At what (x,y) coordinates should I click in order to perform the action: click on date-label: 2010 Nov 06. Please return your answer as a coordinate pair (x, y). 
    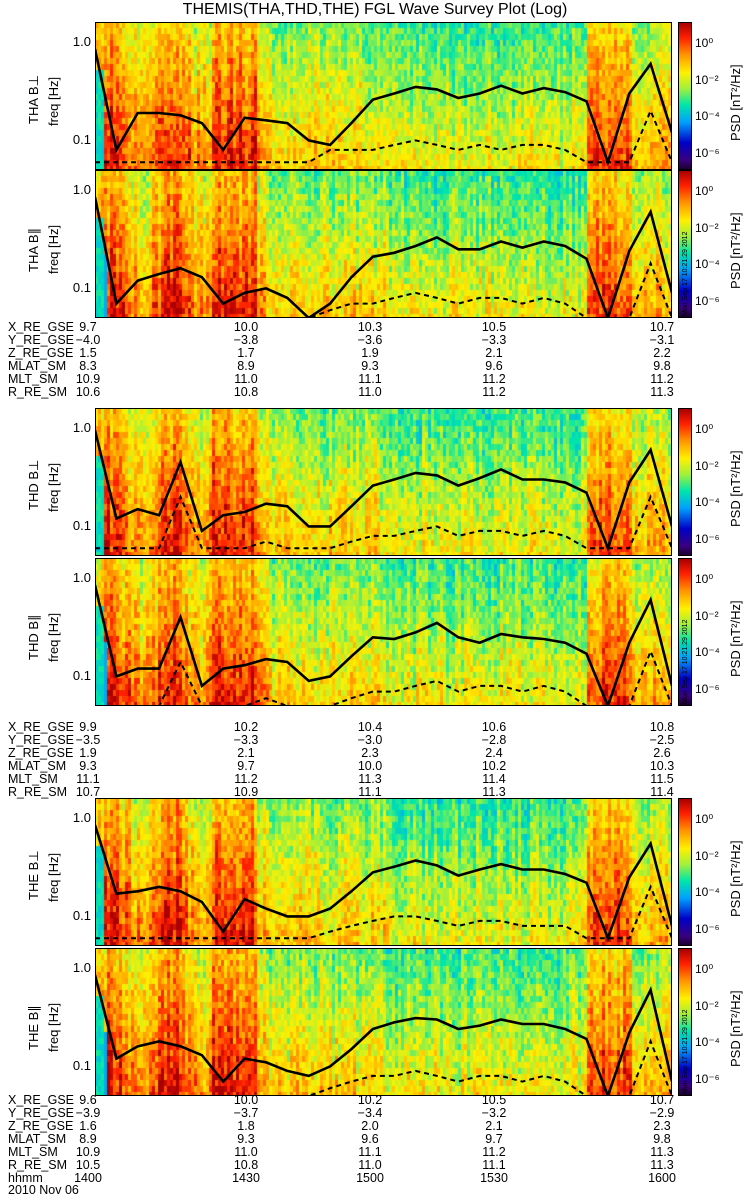
    Looking at the image, I should click on (43, 1190).